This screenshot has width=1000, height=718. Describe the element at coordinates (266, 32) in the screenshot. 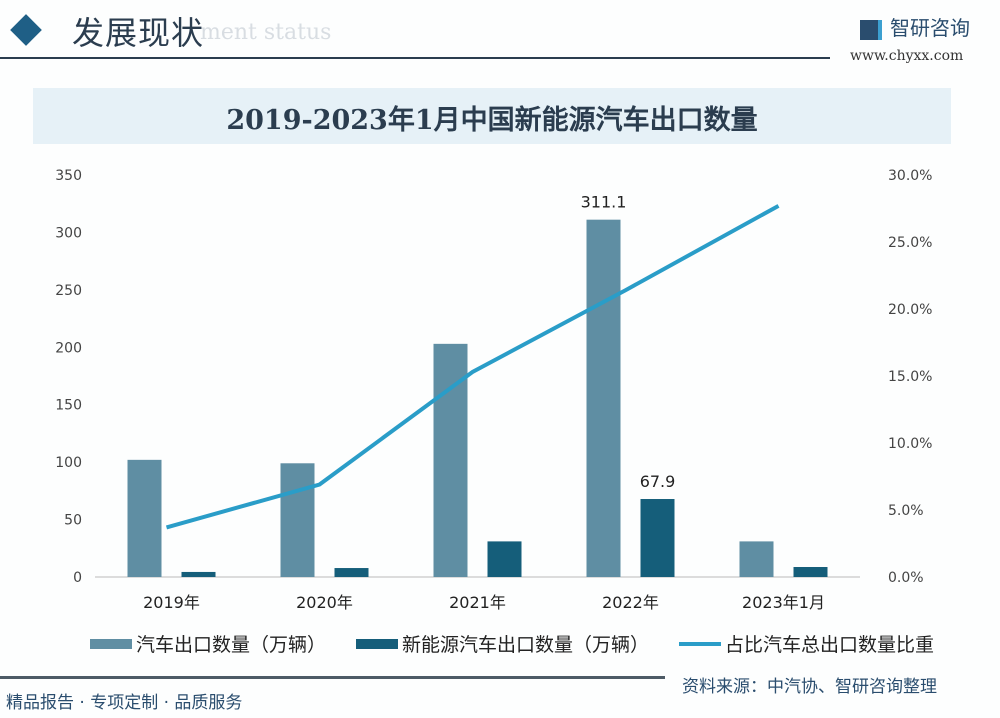

I see `header-subtitle: ment status` at that location.